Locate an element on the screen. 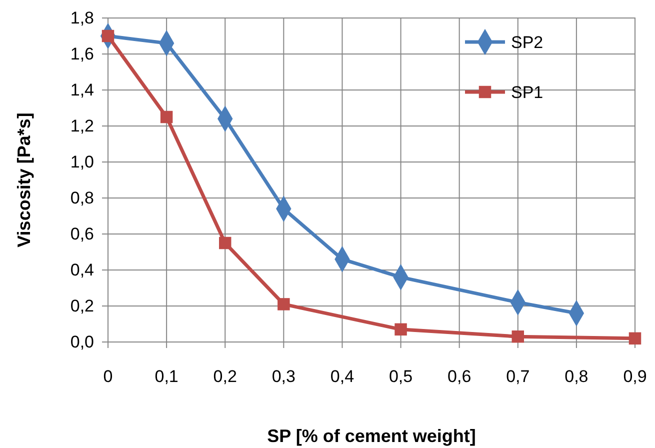  x-tick-label: 0 is located at coordinates (108, 376).